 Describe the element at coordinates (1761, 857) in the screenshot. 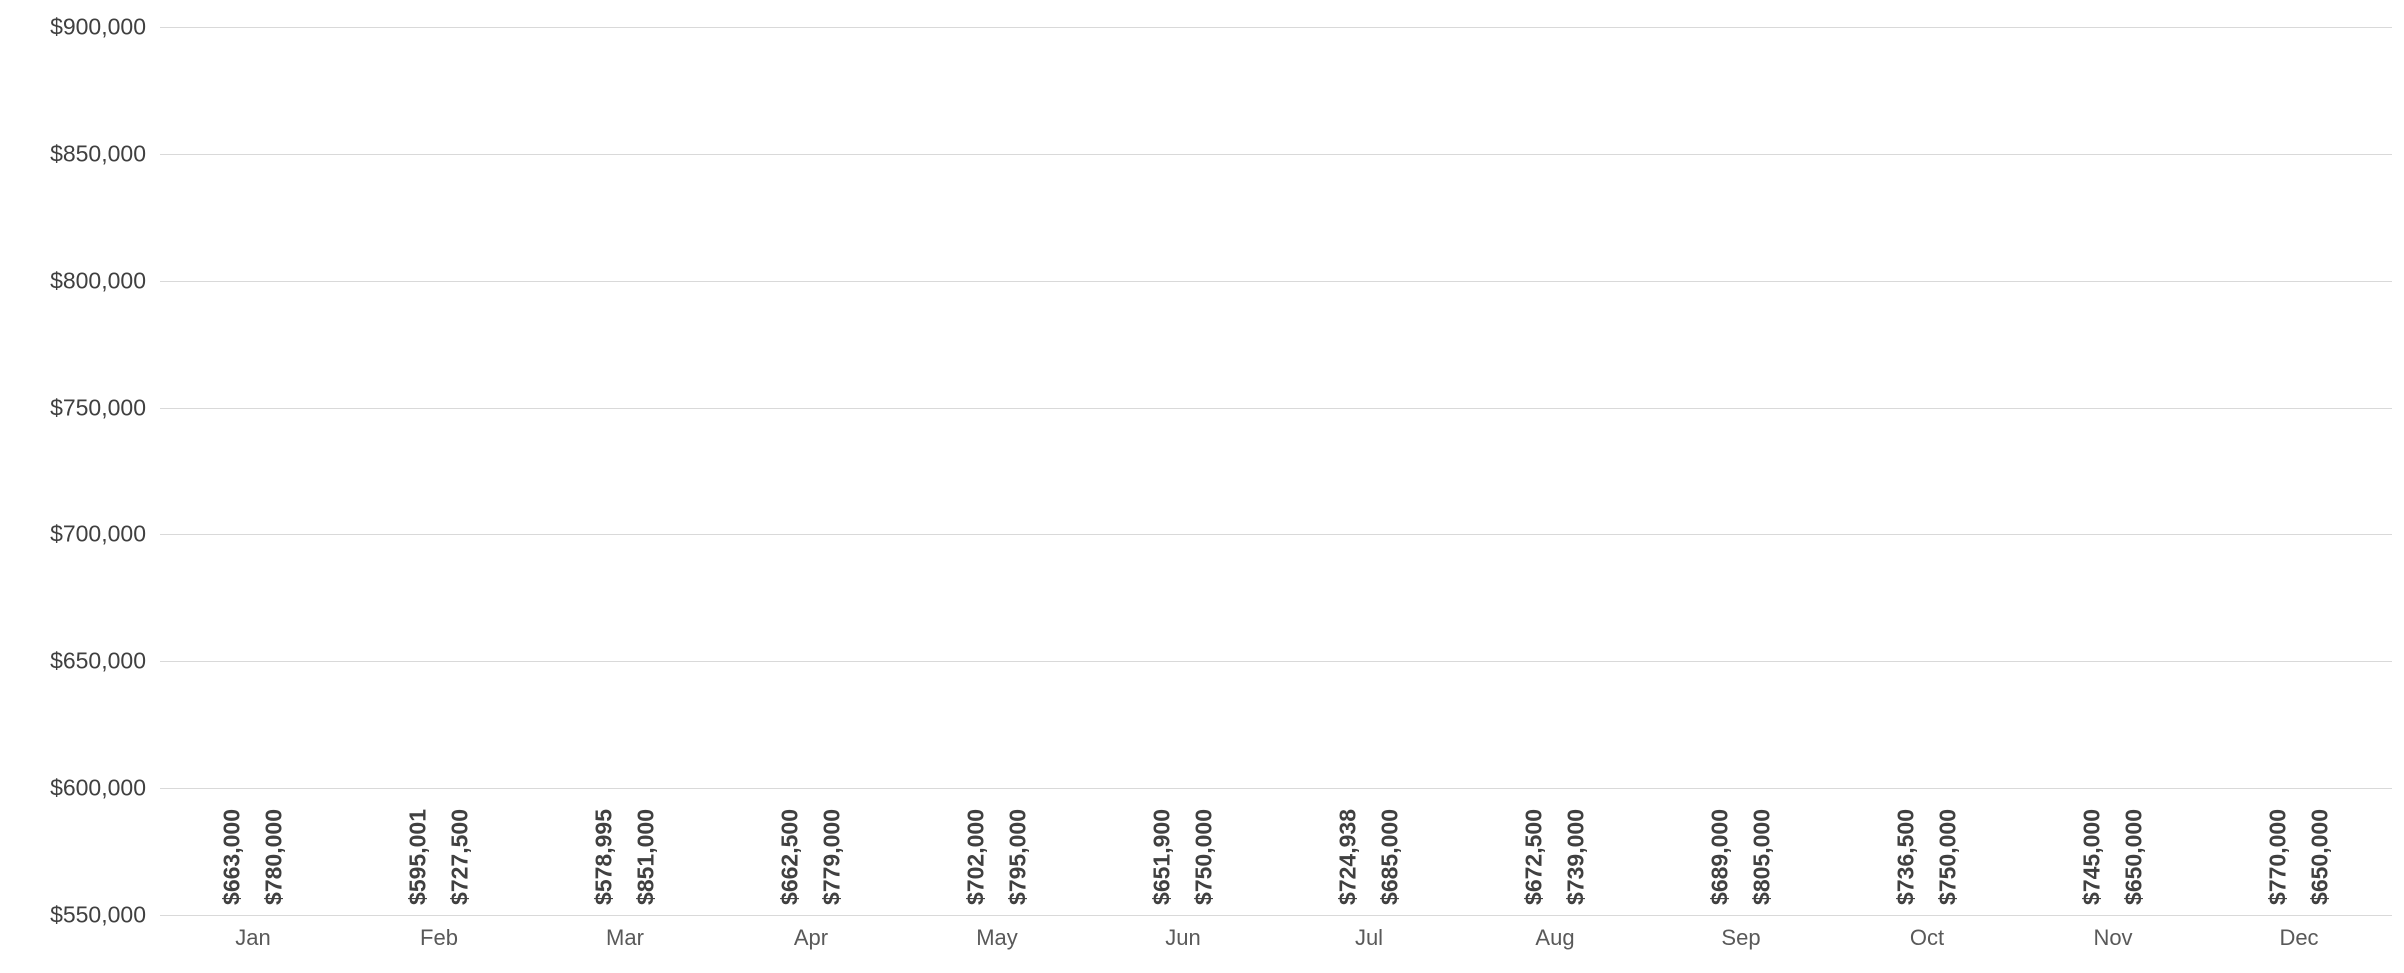

I see `bar-value-label: $805,000` at that location.